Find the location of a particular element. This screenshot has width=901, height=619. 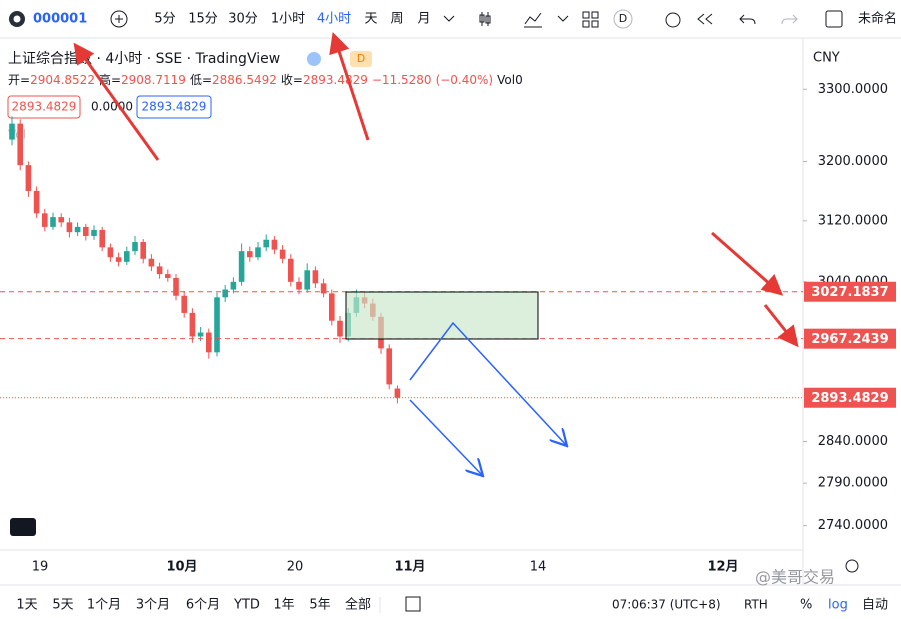

interval-button: 4小时 is located at coordinates (334, 19).